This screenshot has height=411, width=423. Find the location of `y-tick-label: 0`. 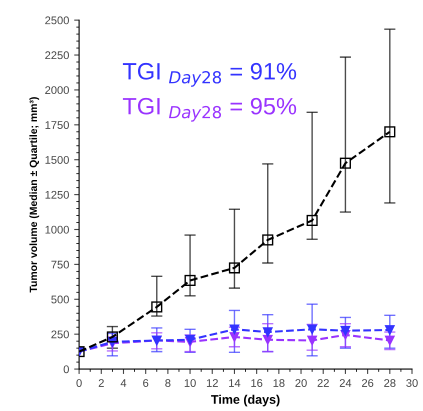

y-tick-label: 0 is located at coordinates (66, 369).